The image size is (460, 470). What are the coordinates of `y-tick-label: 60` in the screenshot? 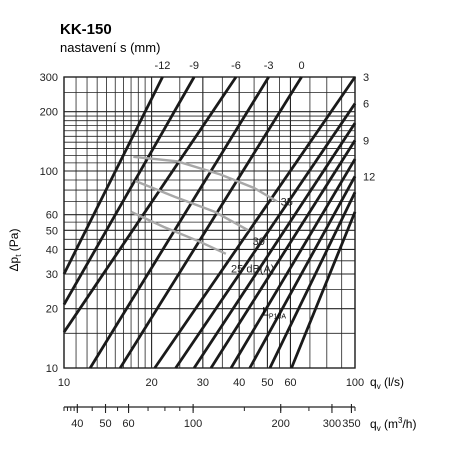 It's located at (52, 216).